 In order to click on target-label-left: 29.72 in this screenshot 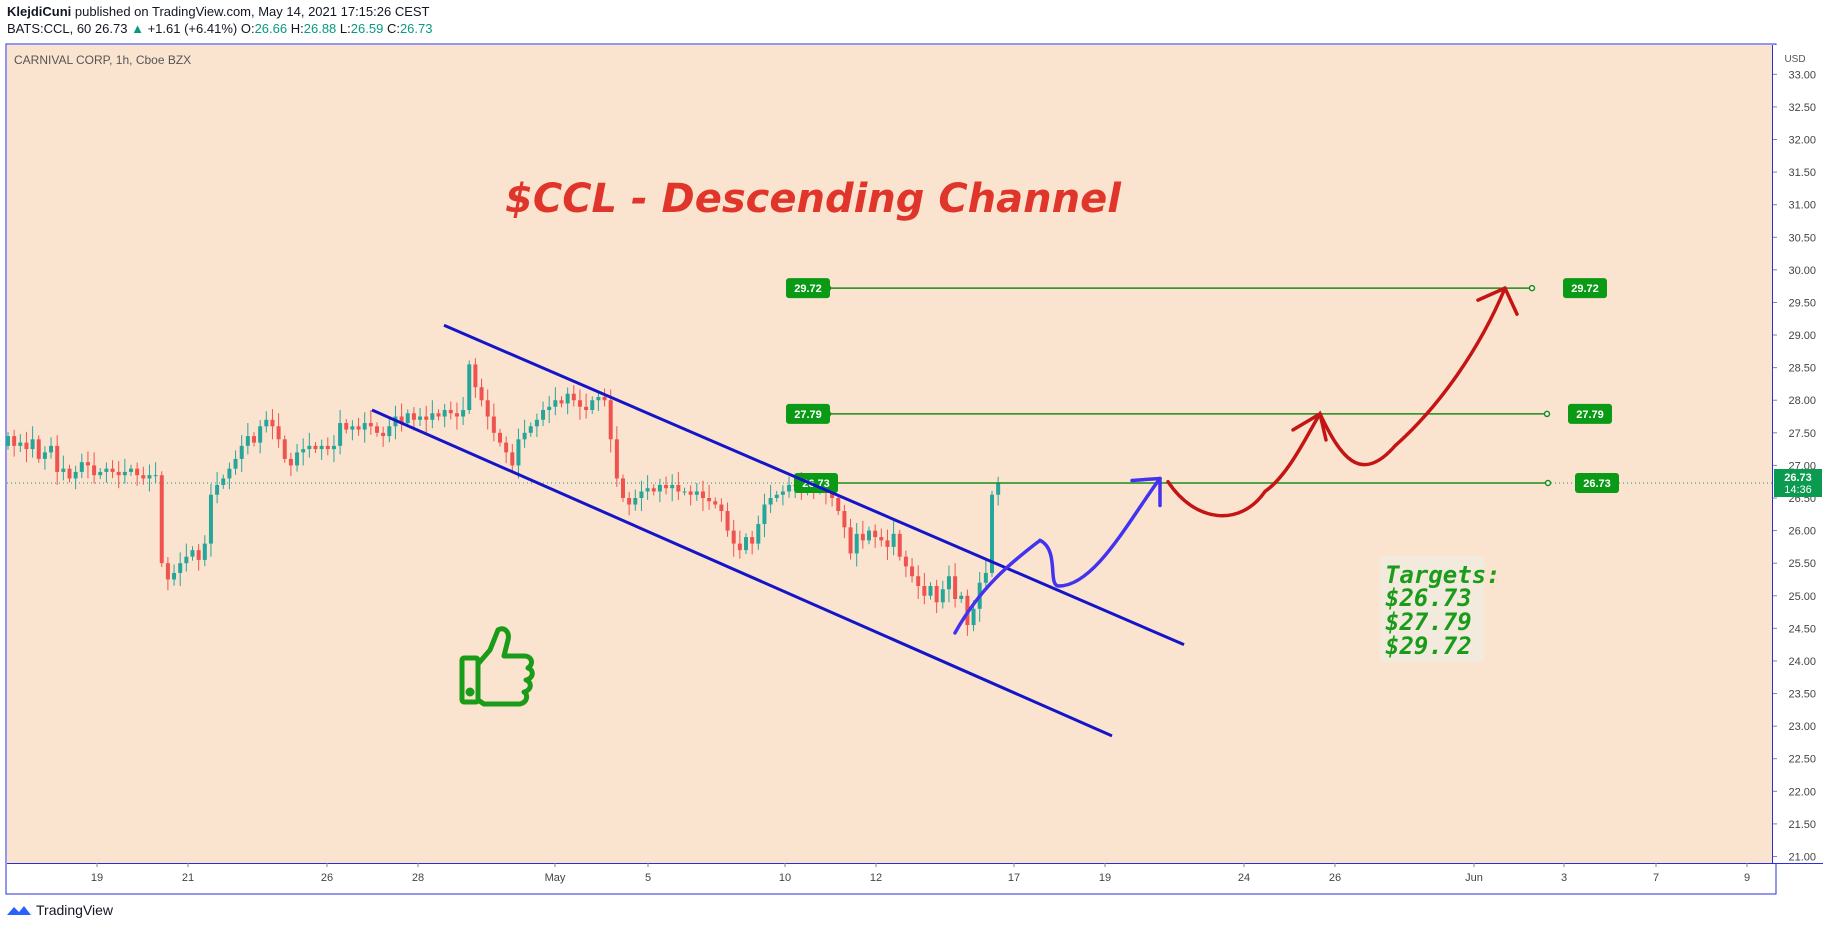, I will do `click(808, 289)`.